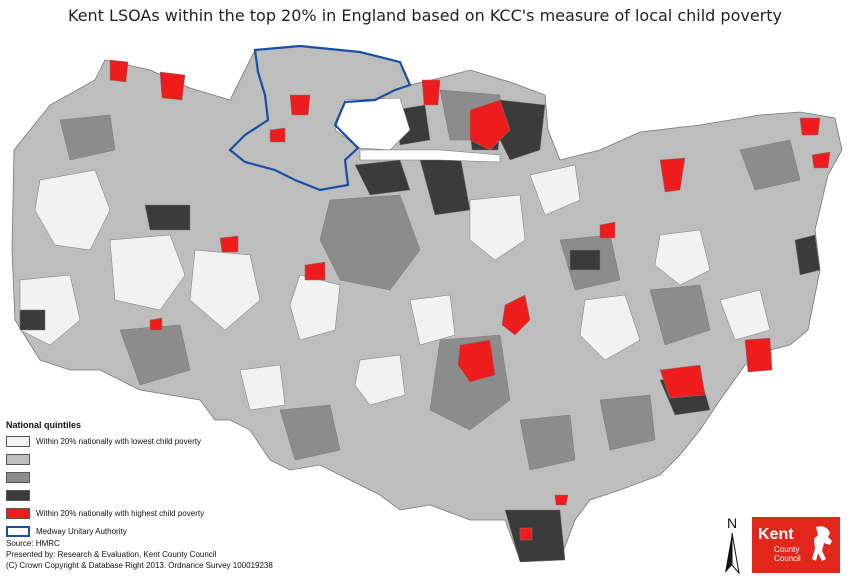 Image resolution: width=850 pixels, height=579 pixels. What do you see at coordinates (44, 425) in the screenshot?
I see `legend-heading: National quintiles` at bounding box center [44, 425].